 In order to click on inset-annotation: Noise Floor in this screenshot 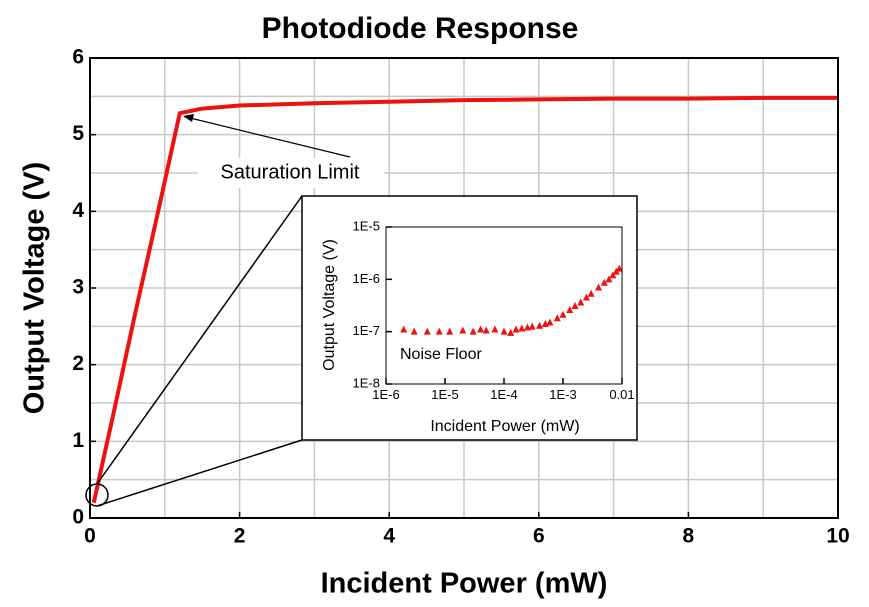, I will do `click(441, 354)`.